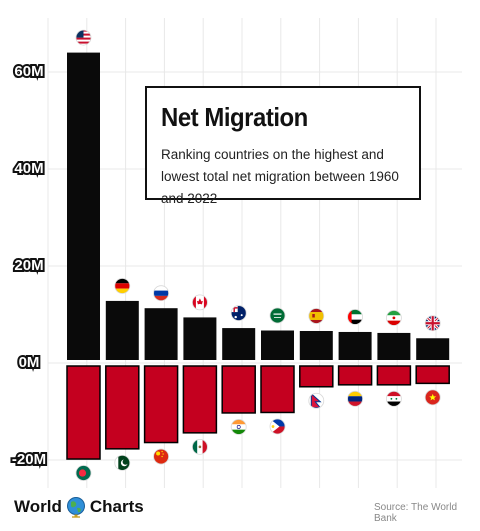 Image resolution: width=480 pixels, height=531 pixels. I want to click on bangladesh-flag-icon, so click(83, 473).